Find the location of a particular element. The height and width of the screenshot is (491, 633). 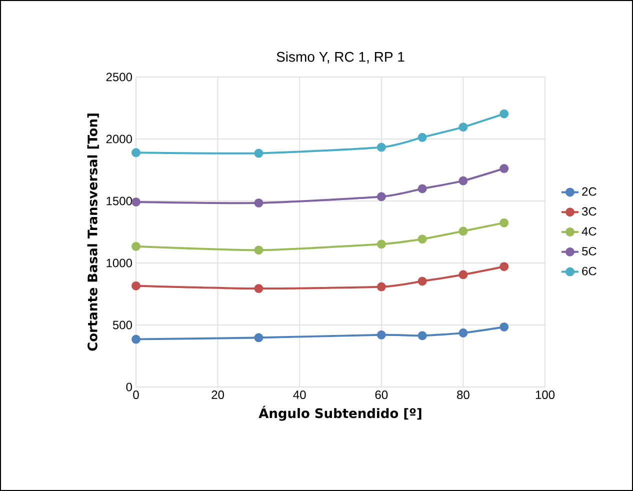

x-tick-label: 60 is located at coordinates (381, 395).